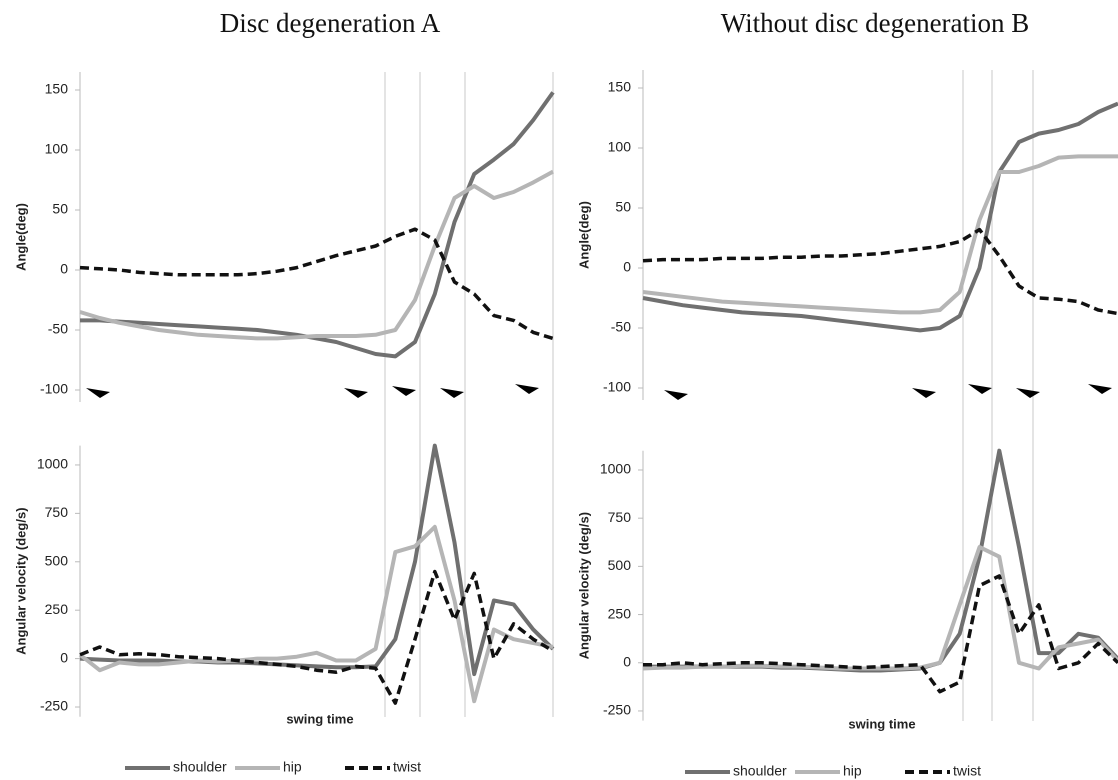 The width and height of the screenshot is (1118, 780). I want to click on swing-figures, so click(599, 412).